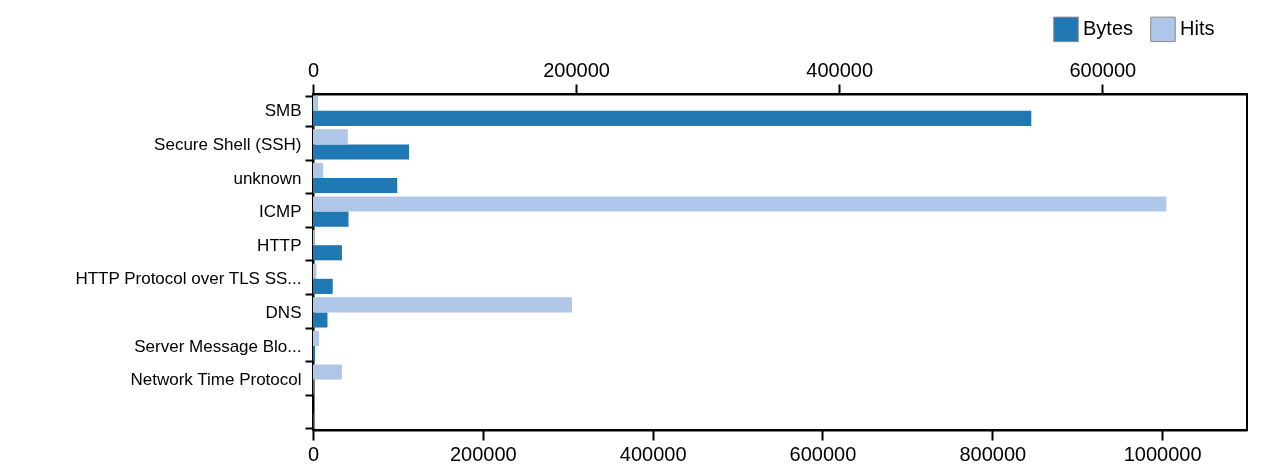 This screenshot has height=467, width=1268. I want to click on y-tick-label: ICMP, so click(280, 212).